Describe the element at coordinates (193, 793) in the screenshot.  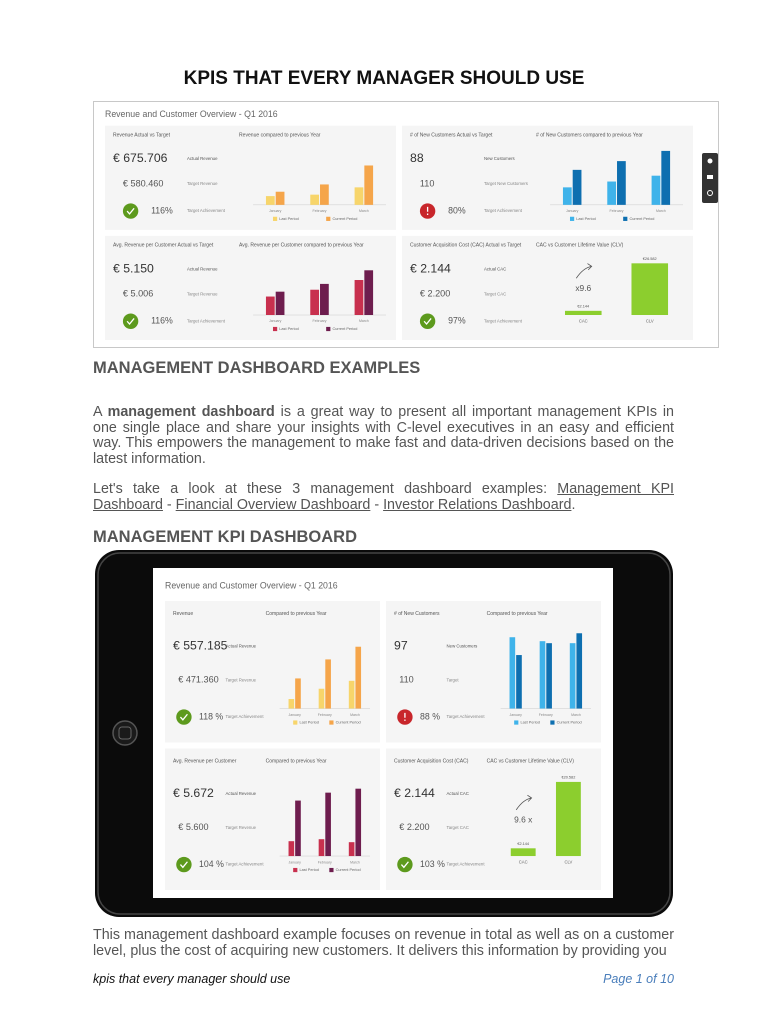
I see `main-value: € 5.672` at that location.